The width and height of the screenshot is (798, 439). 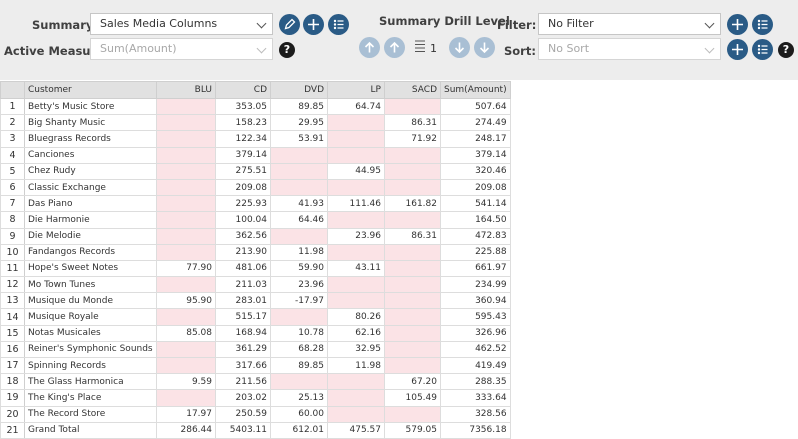 I want to click on chevron-down-icon, so click(x=261, y=48).